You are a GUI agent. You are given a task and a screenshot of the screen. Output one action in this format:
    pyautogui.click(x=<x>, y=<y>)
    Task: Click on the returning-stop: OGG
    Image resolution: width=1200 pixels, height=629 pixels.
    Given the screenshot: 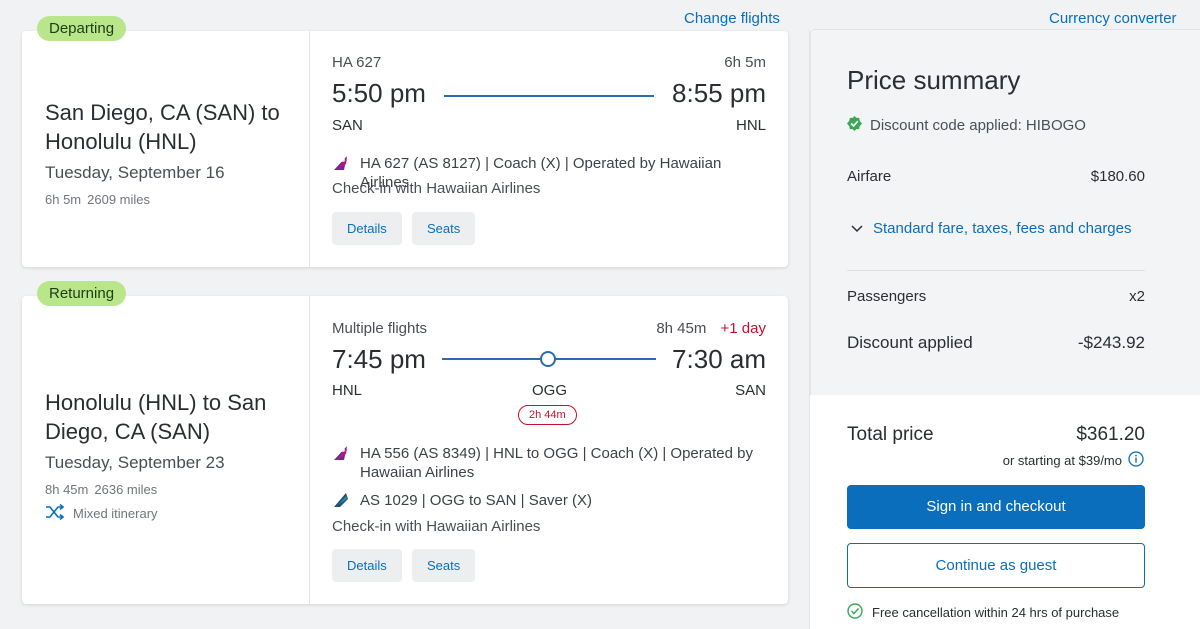 What is the action you would take?
    pyautogui.click(x=550, y=390)
    